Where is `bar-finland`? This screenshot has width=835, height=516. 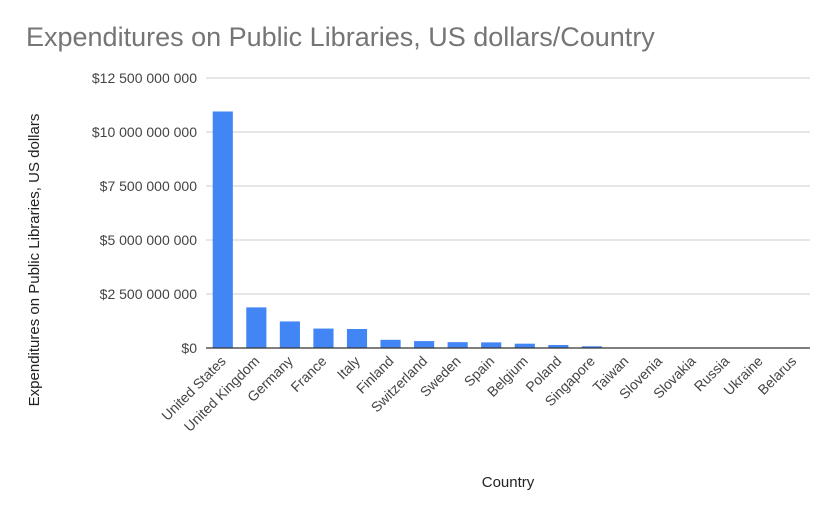
bar-finland is located at coordinates (390, 343).